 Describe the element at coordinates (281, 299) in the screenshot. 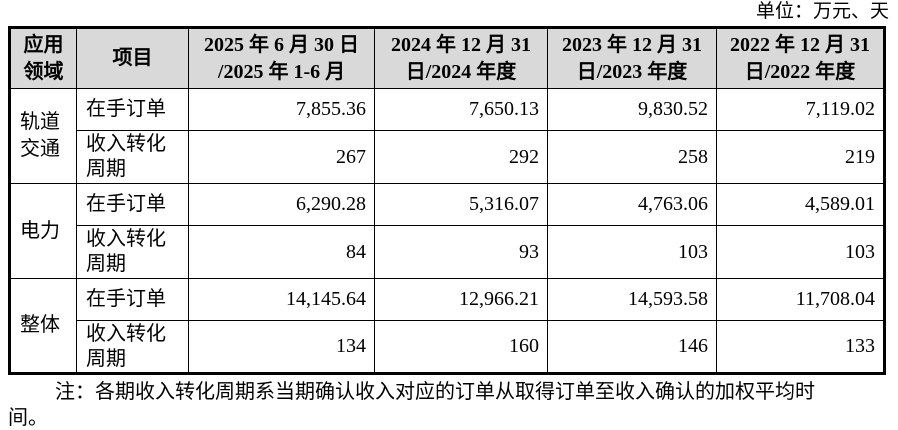

I see `value-cell: 14,145.64` at that location.